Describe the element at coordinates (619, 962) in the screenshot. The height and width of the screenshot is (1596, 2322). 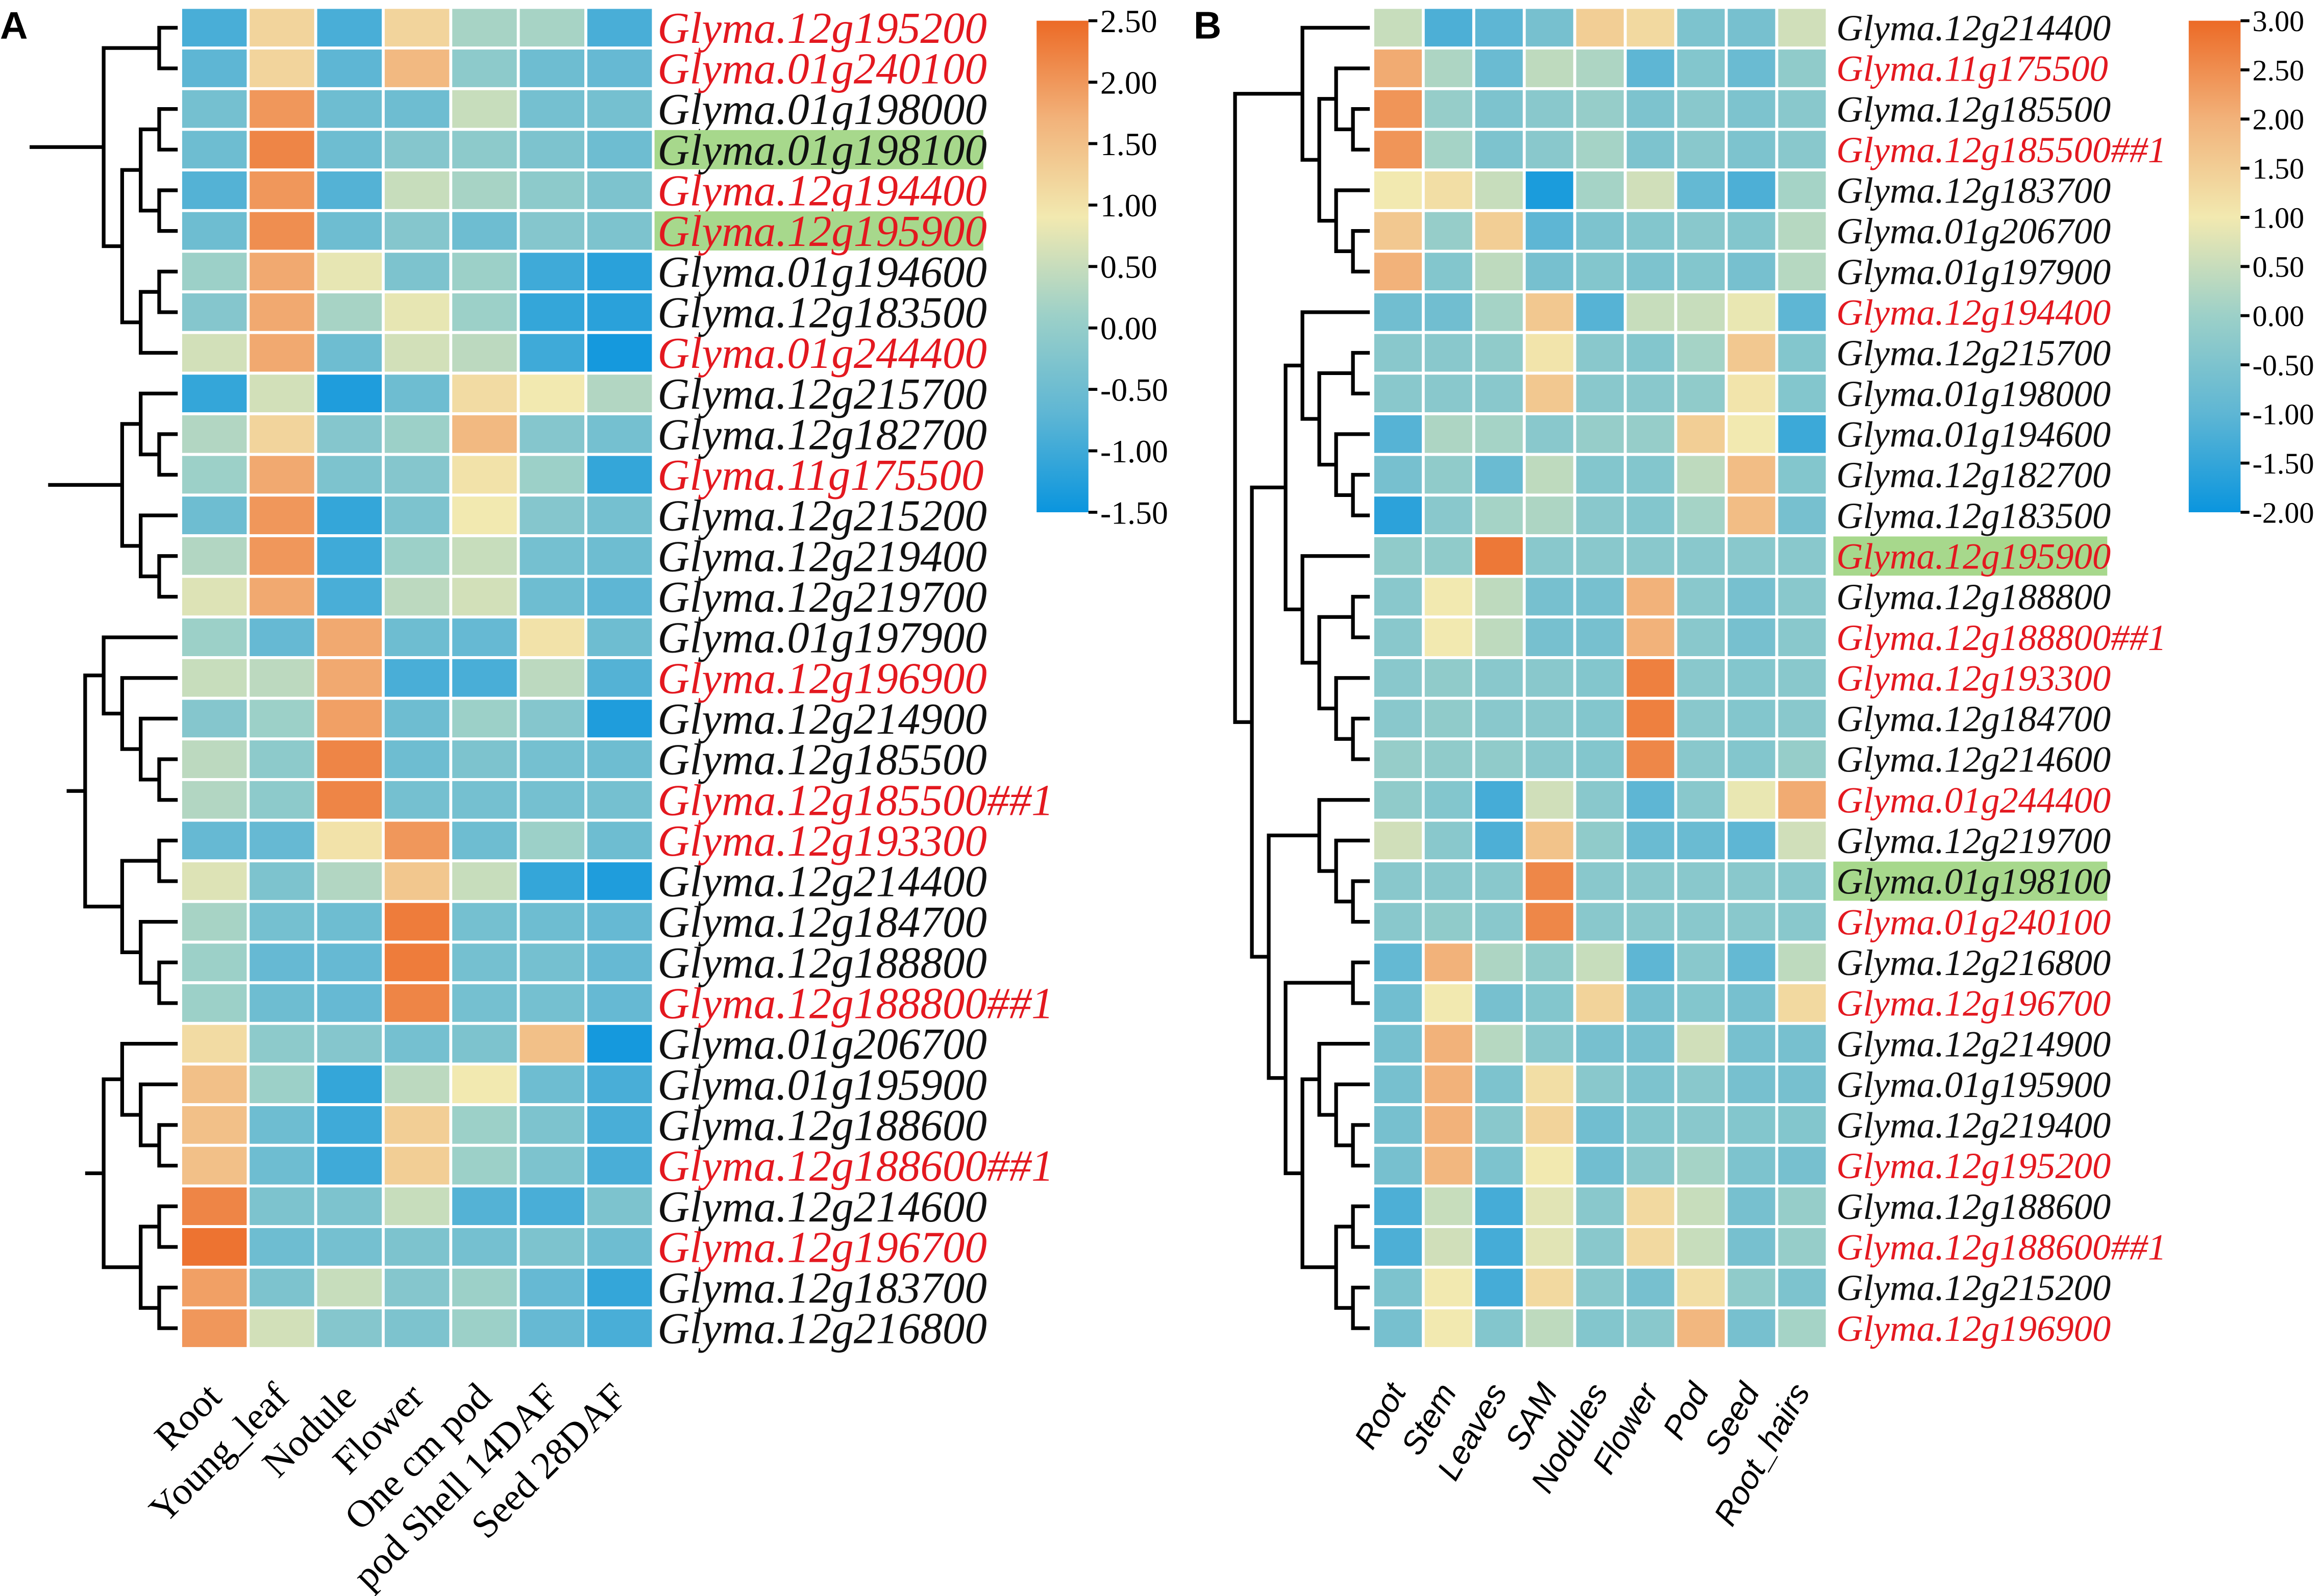
I see `cell-A-r23-c6` at that location.